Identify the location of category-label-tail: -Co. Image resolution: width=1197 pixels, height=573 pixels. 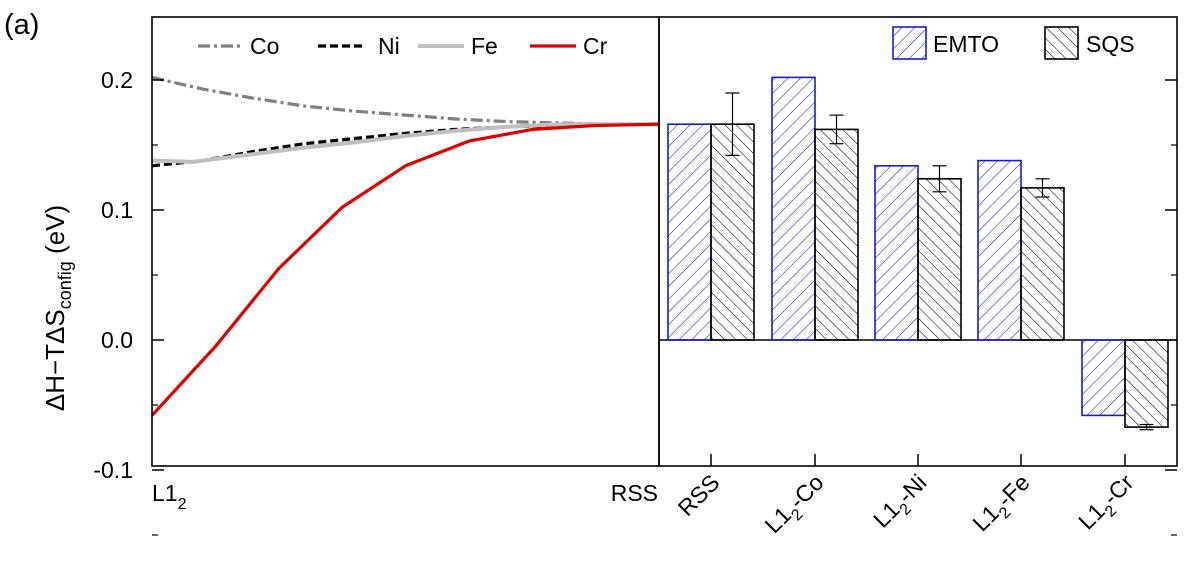
(806, 491).